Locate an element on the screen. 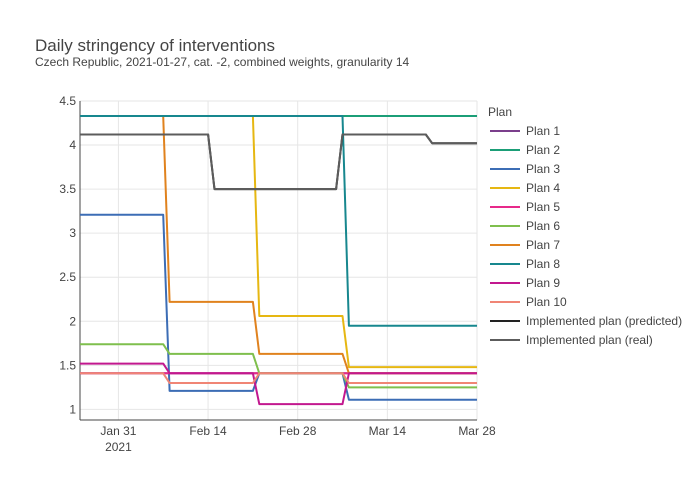 The width and height of the screenshot is (700, 500). legend-label: Plan 9 is located at coordinates (543, 283).